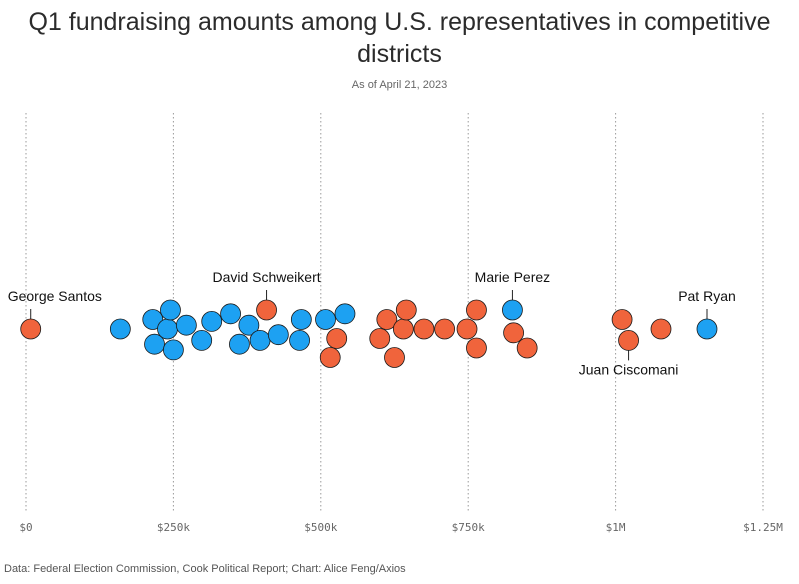  Describe the element at coordinates (401, 527) in the screenshot. I see `x-axis-tick-labels: $0 $250k $500k $750k $1M $1.25M` at that location.